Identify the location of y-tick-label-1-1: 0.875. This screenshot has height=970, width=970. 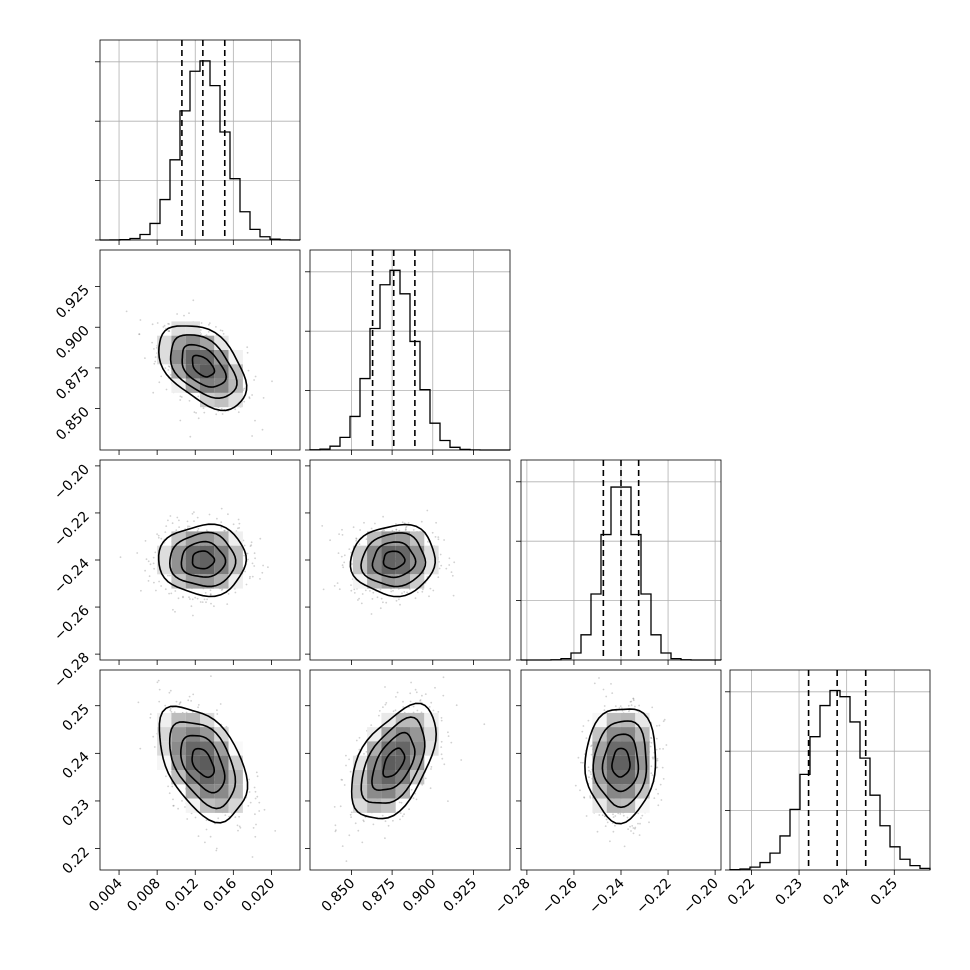
(73, 383).